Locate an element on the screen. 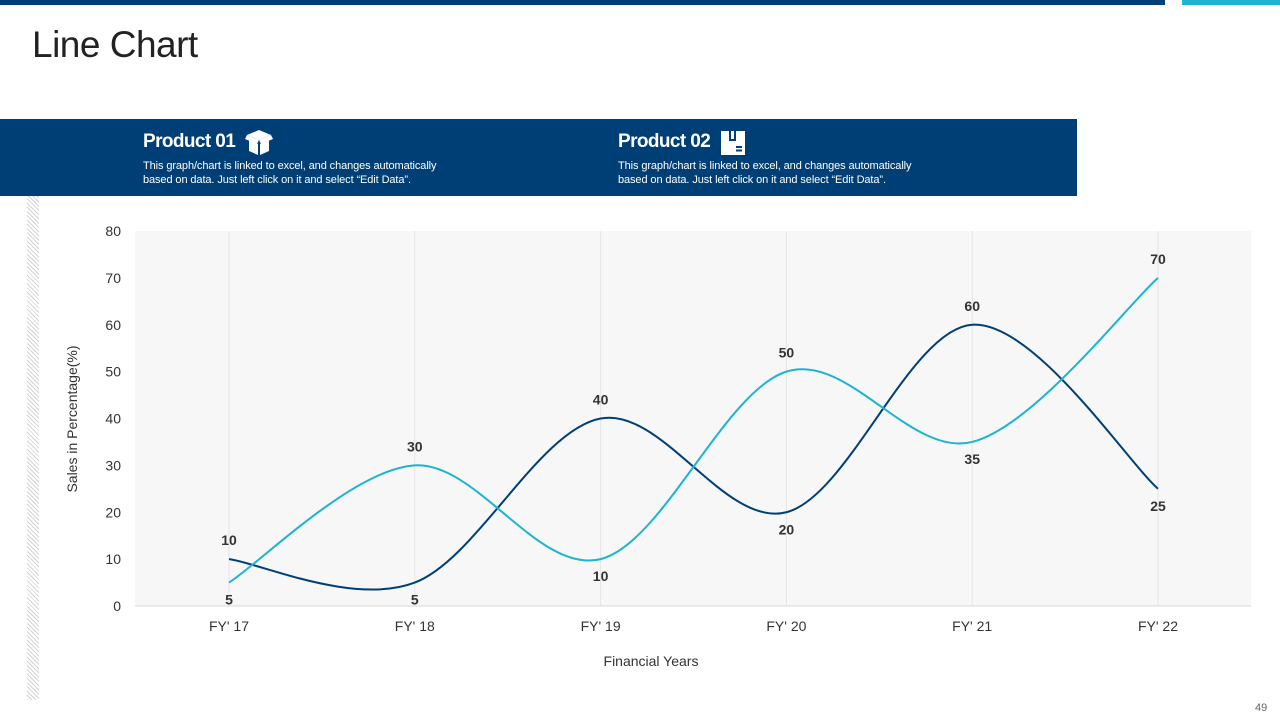 The image size is (1280, 720). series-1-data-label: 10 is located at coordinates (229, 540).